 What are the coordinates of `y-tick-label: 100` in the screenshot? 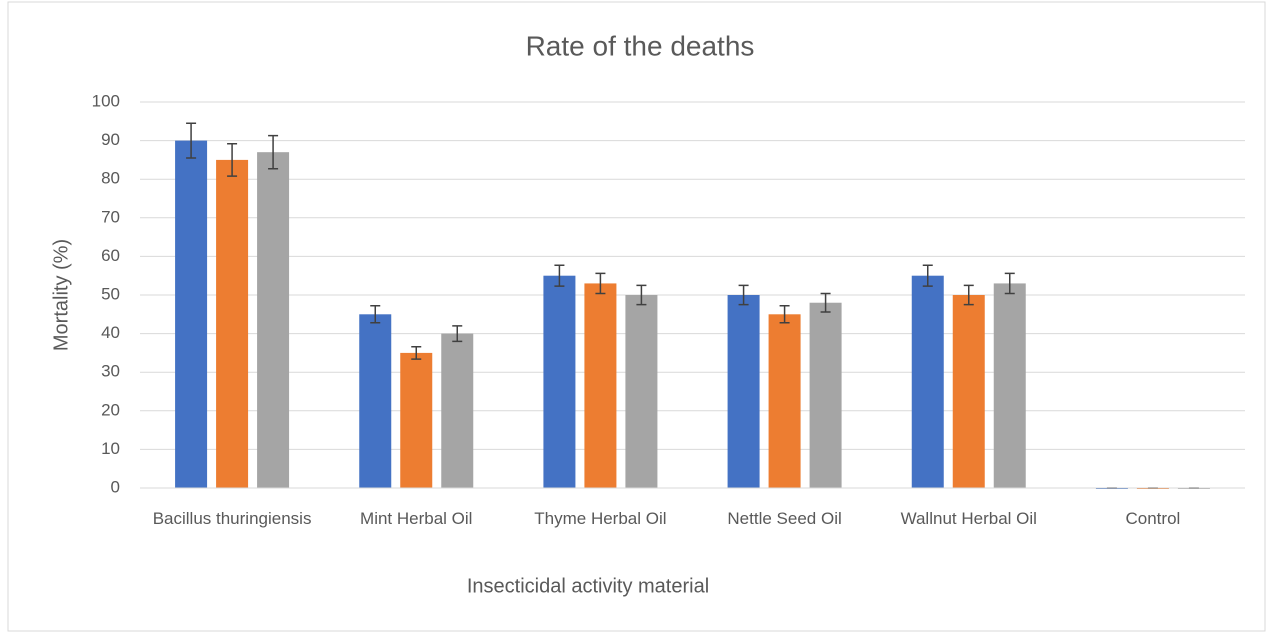 It's located at (106, 100).